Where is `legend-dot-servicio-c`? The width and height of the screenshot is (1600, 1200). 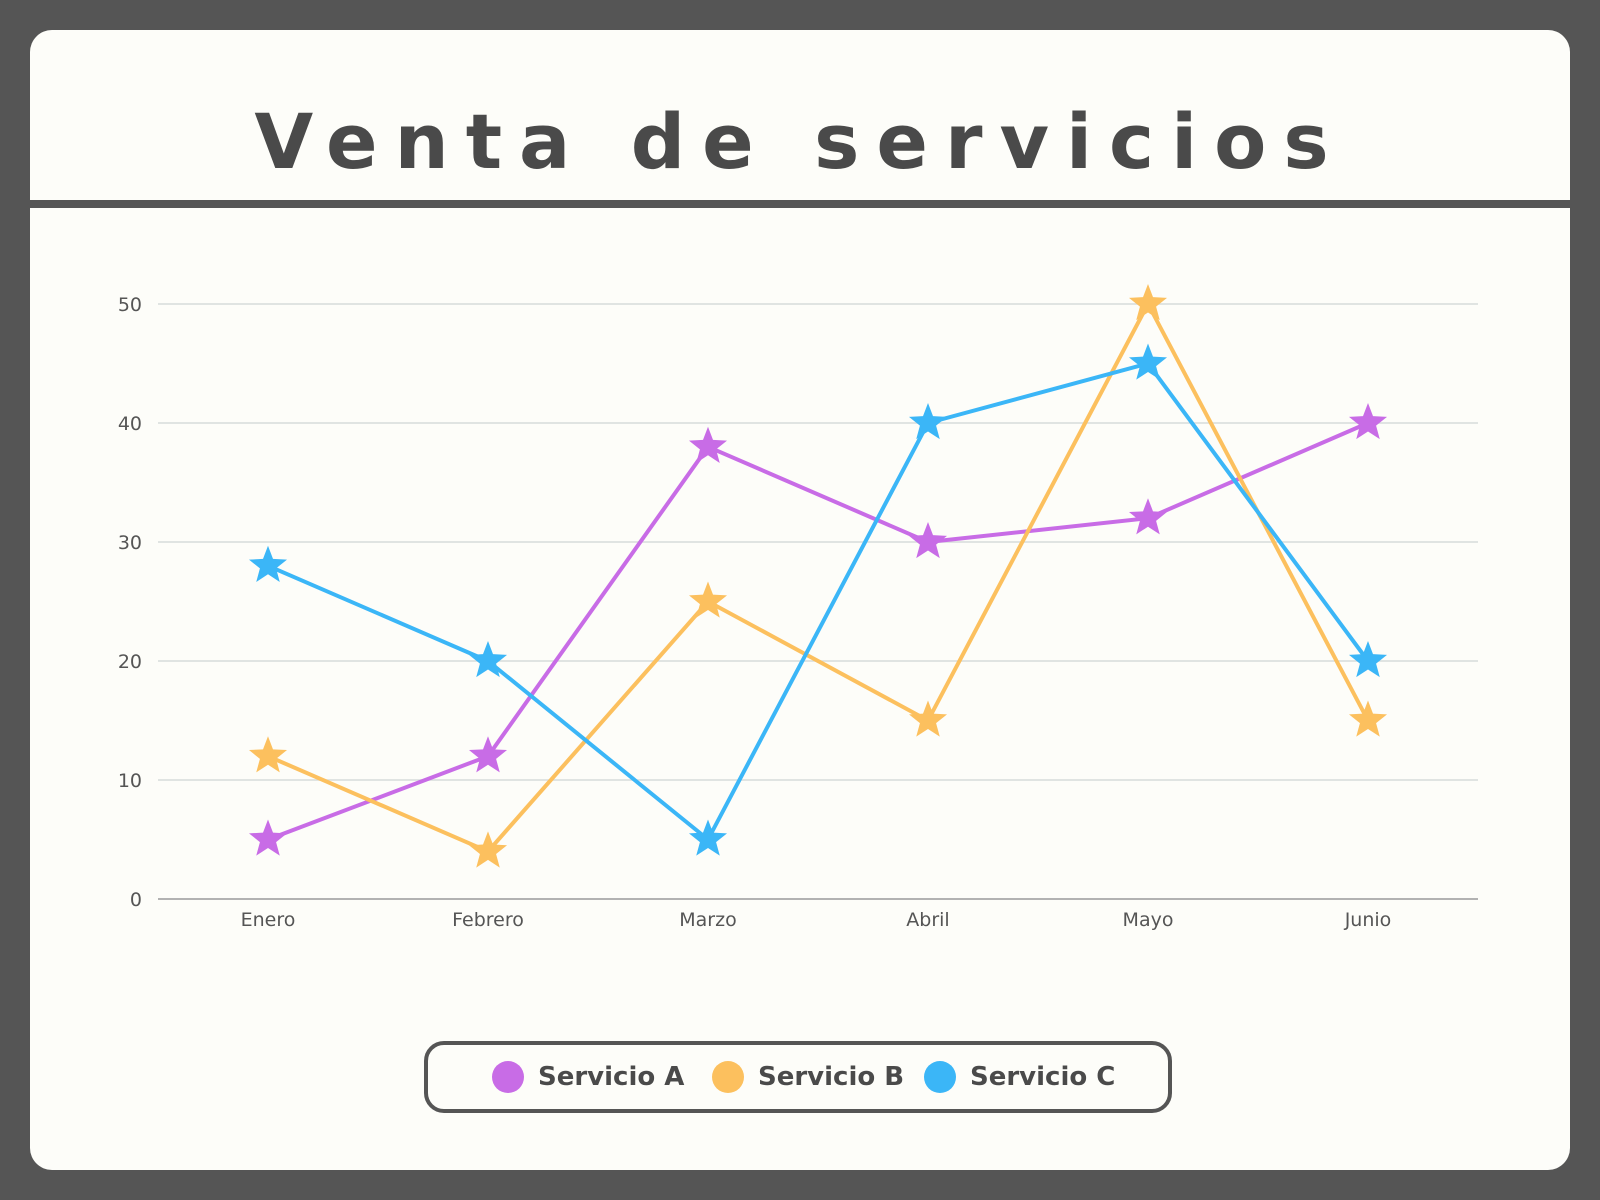 legend-dot-servicio-c is located at coordinates (940, 1077).